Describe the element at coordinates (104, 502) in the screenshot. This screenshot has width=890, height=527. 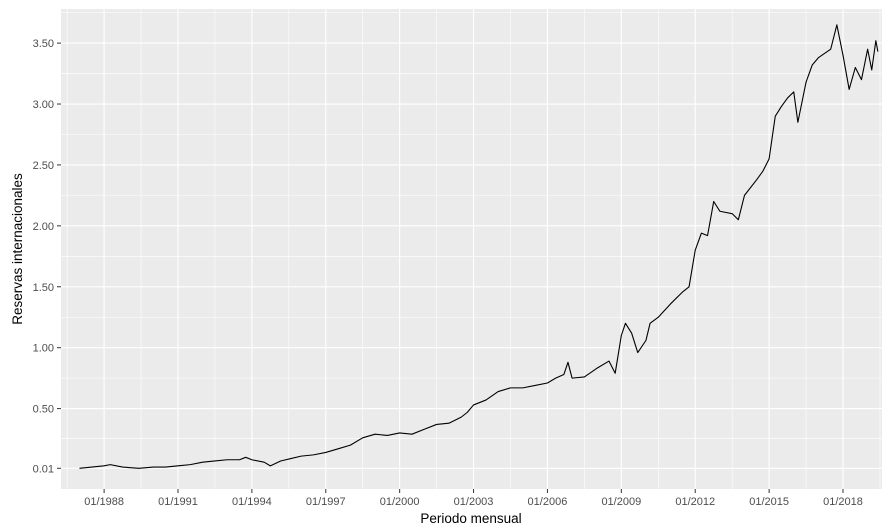
I see `x-tick-label: 01/1988` at that location.